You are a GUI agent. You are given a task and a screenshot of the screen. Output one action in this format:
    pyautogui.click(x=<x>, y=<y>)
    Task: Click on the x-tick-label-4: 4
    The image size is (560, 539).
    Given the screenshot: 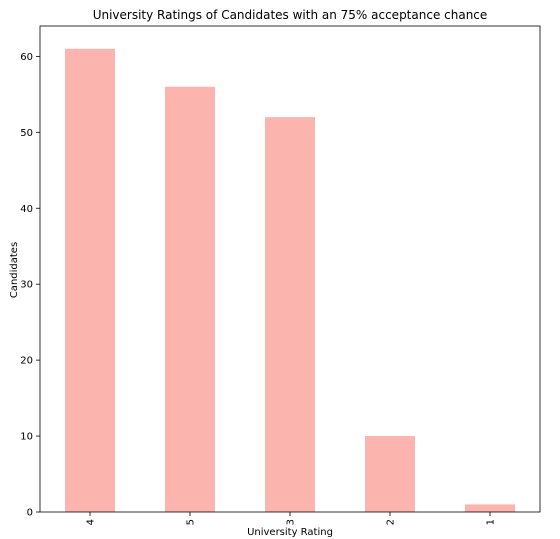 What is the action you would take?
    pyautogui.click(x=91, y=522)
    